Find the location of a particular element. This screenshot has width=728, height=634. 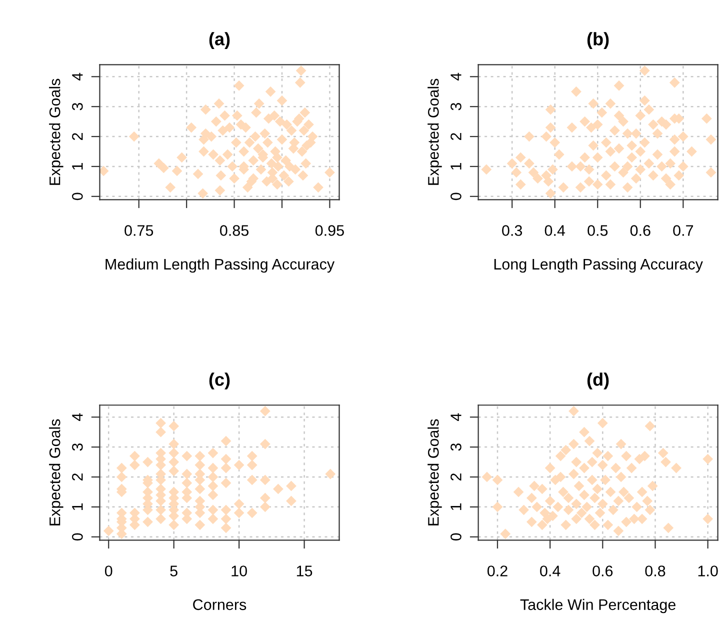

x-tick-label: 0.85 is located at coordinates (234, 230).